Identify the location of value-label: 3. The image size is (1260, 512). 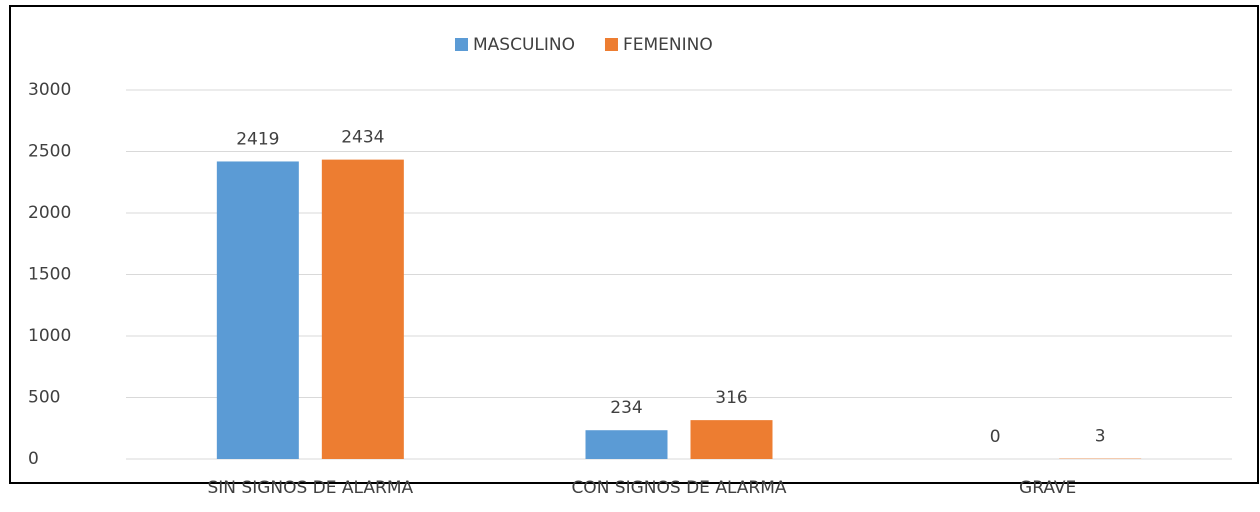
(1100, 437).